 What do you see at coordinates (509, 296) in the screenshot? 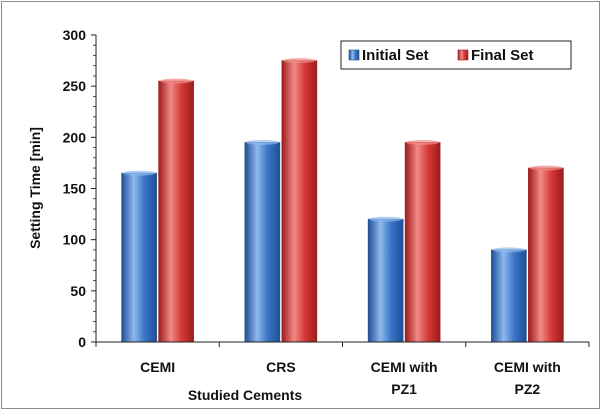
I see `bar-initial-set-cemi-with-pz2` at bounding box center [509, 296].